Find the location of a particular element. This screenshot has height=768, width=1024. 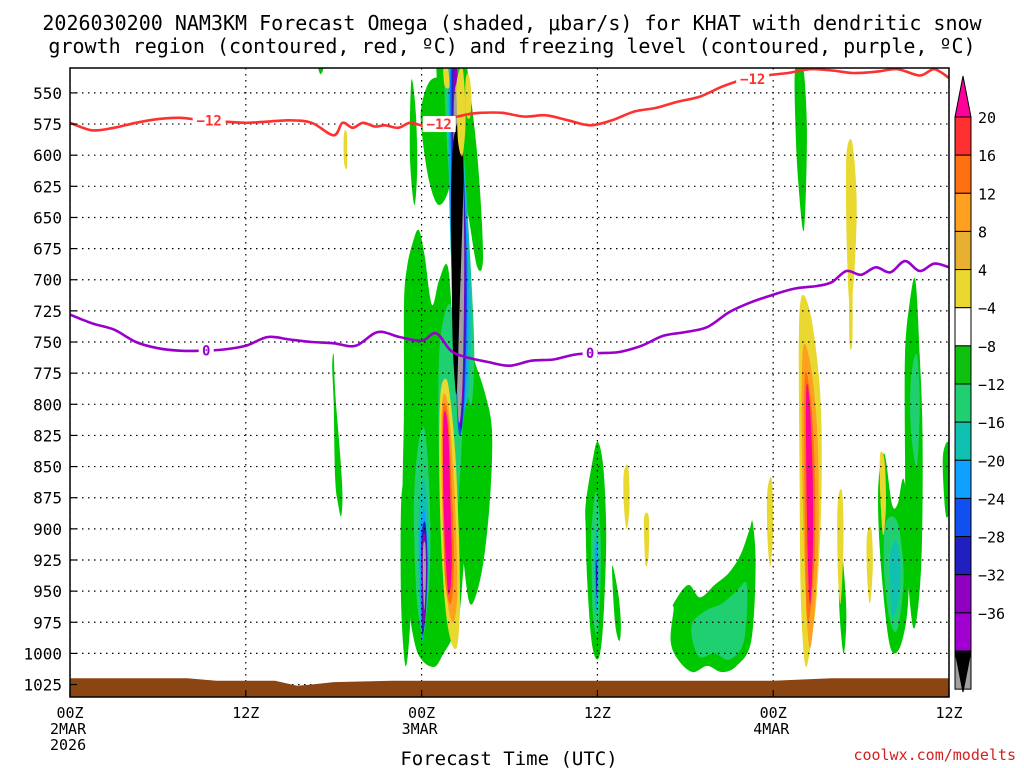

contour-label-0-1: −12 is located at coordinates (439, 125).